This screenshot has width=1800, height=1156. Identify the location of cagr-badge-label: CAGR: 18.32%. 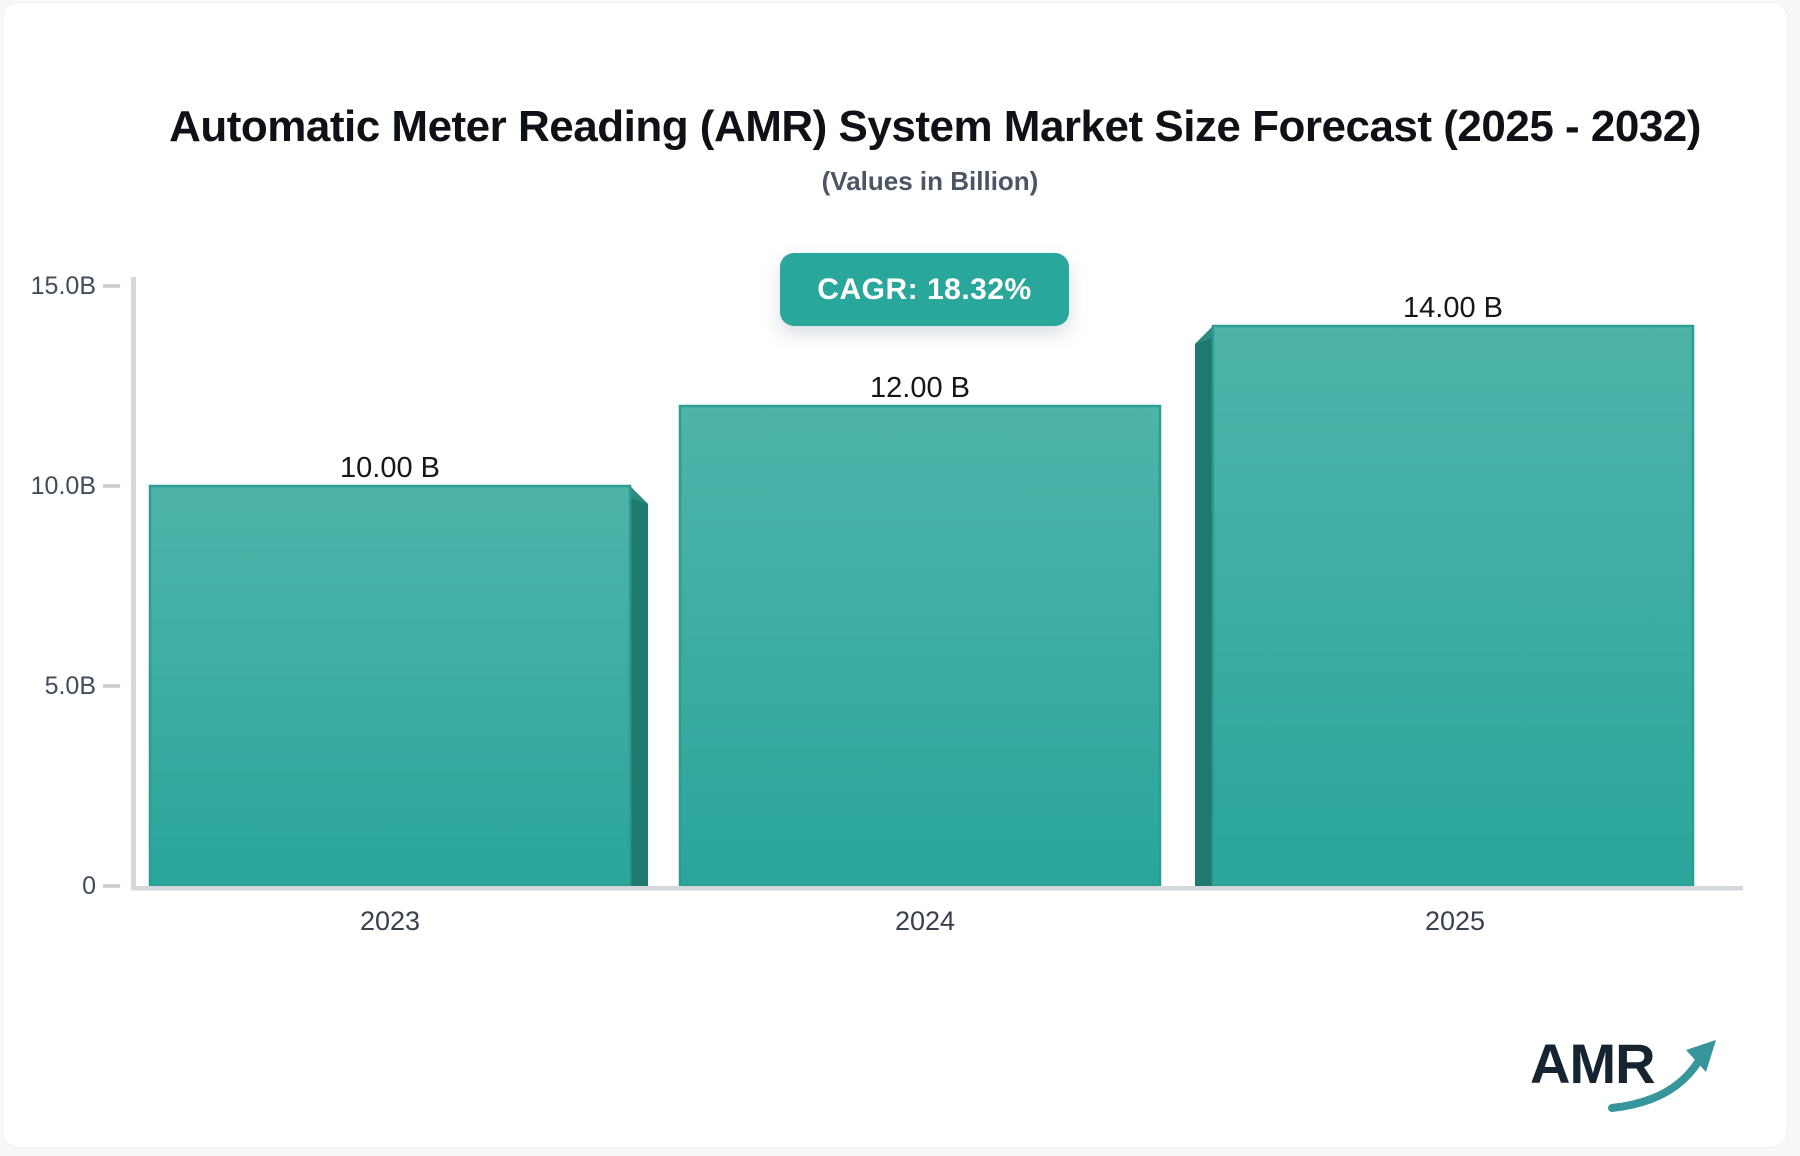
(924, 289).